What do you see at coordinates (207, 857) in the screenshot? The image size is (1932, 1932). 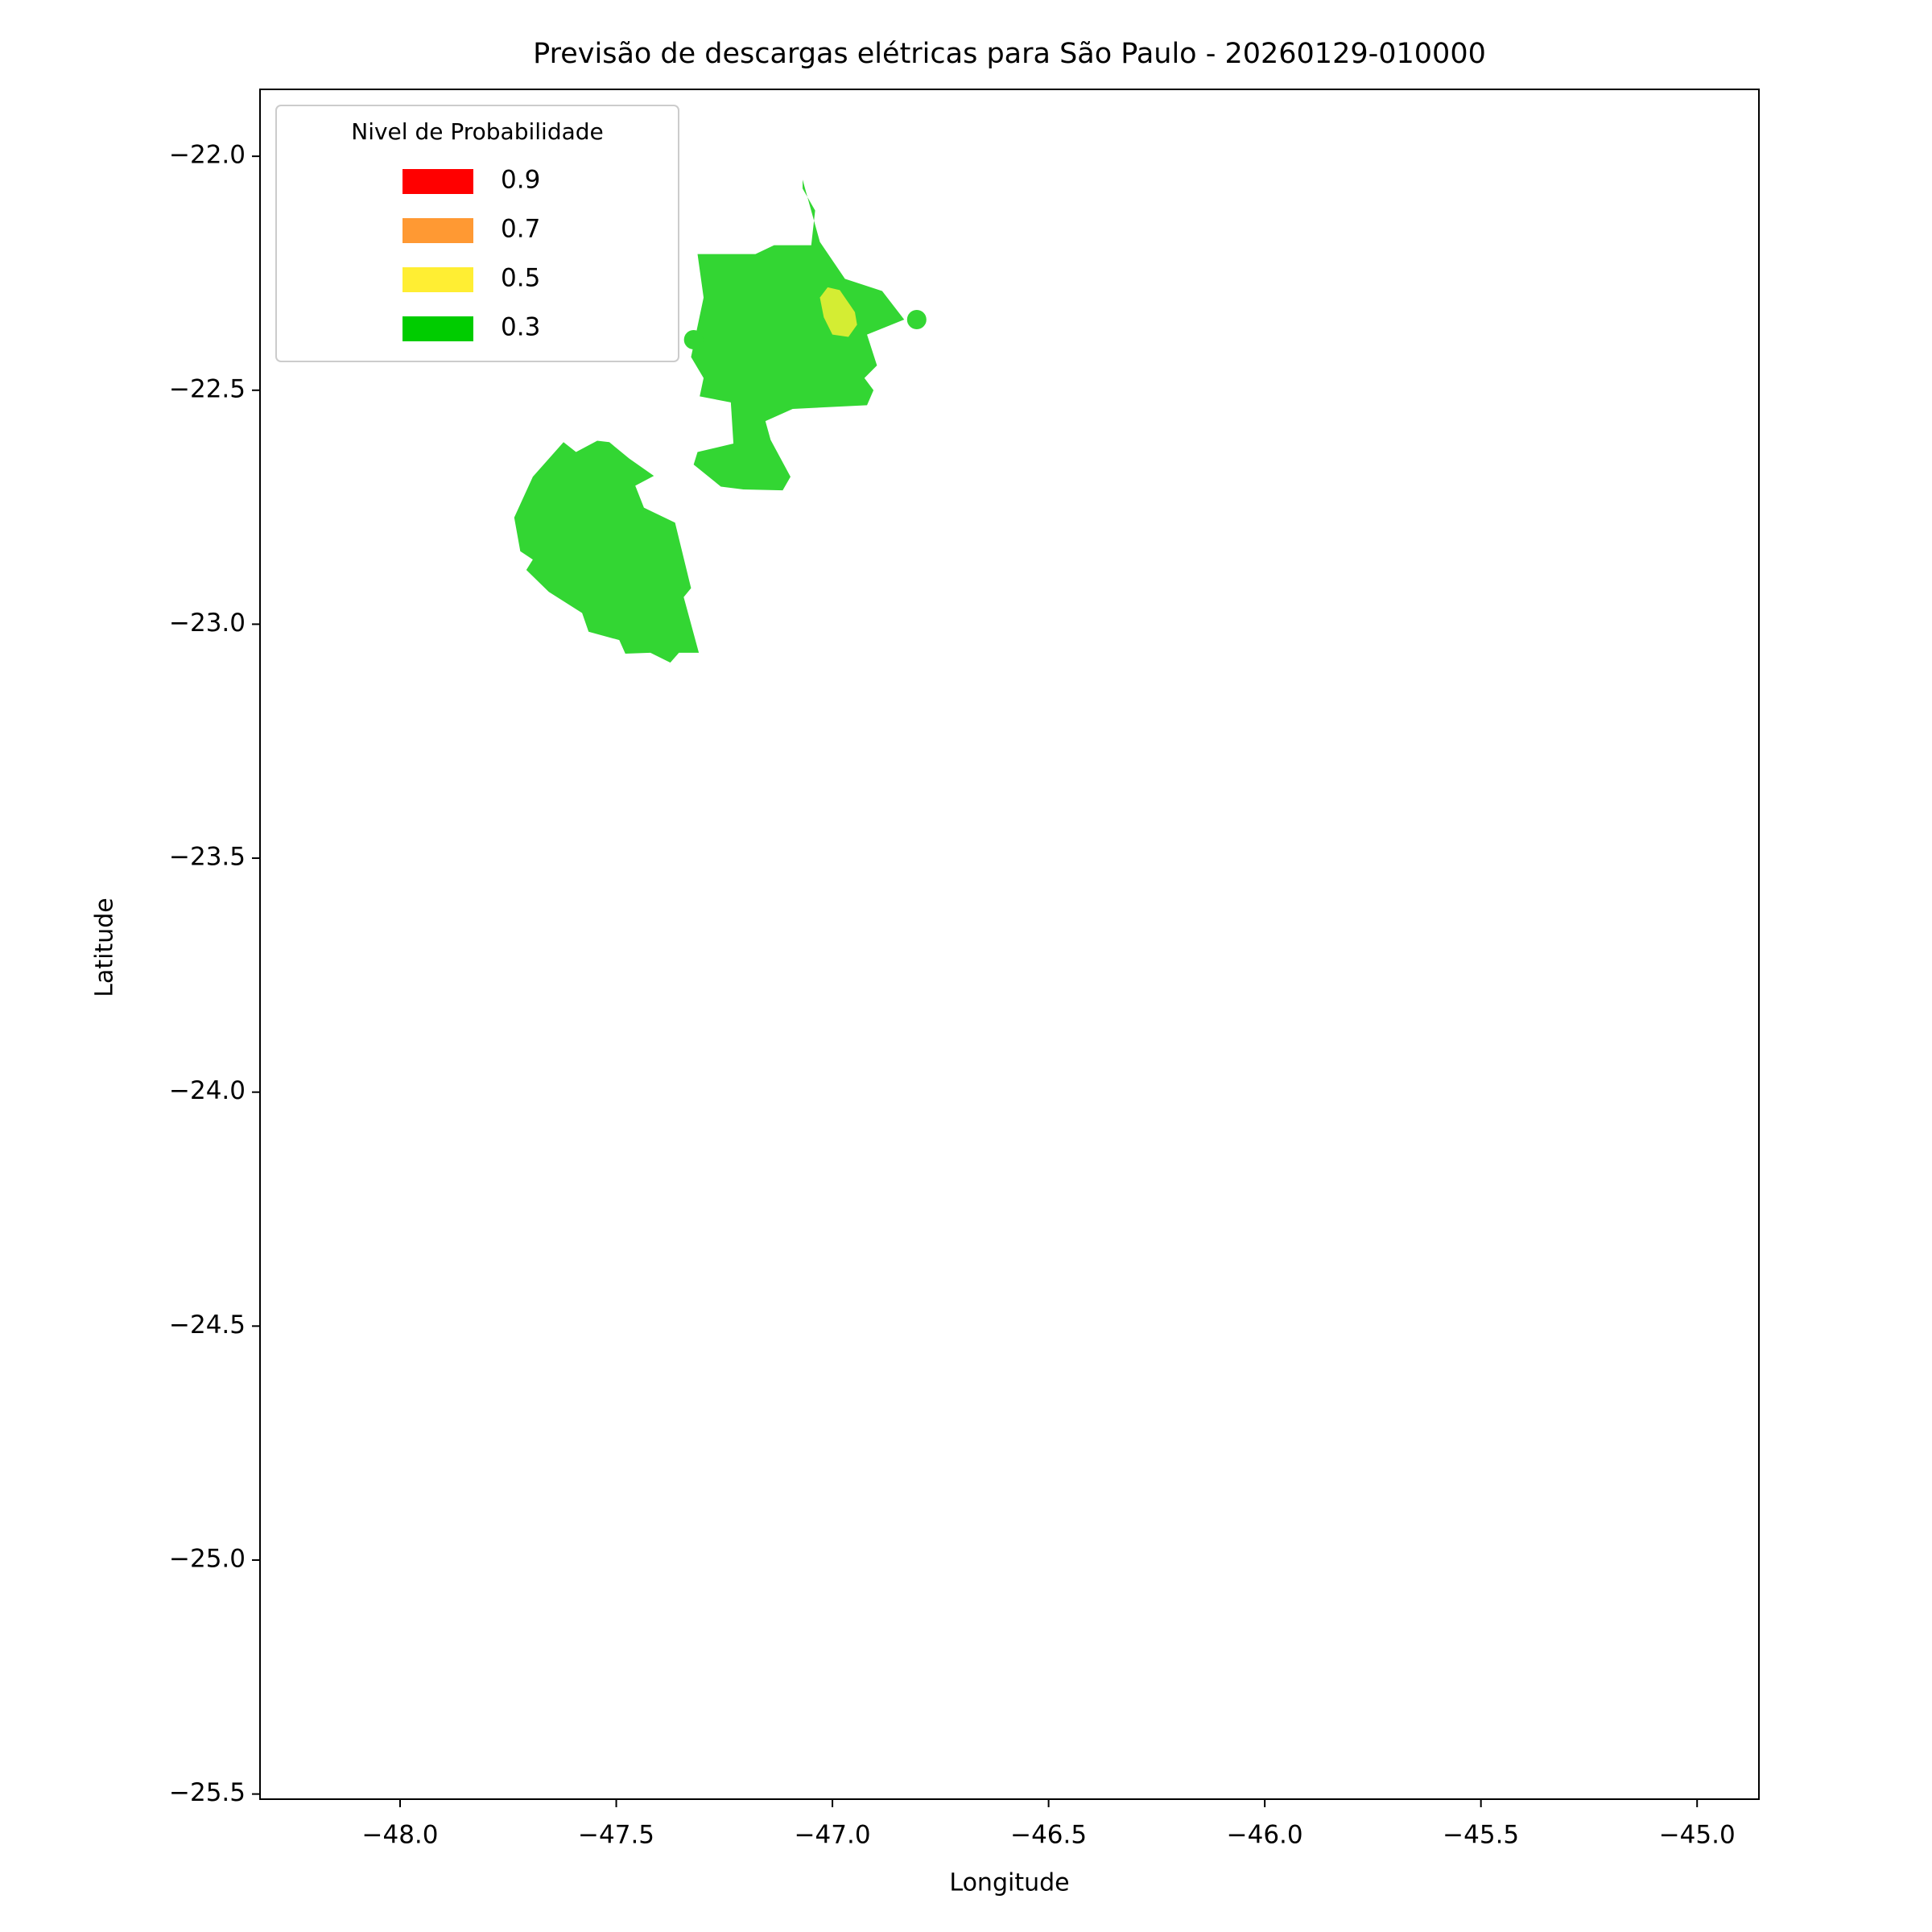 I see `y-tick-label: −23.5` at bounding box center [207, 857].